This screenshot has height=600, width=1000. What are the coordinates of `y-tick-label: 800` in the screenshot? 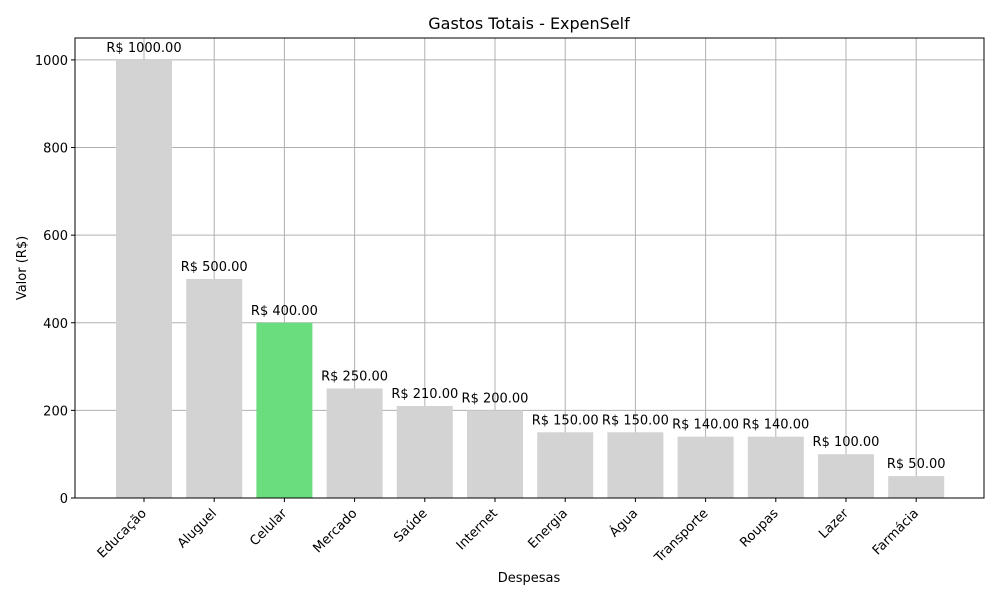 It's located at (55, 149).